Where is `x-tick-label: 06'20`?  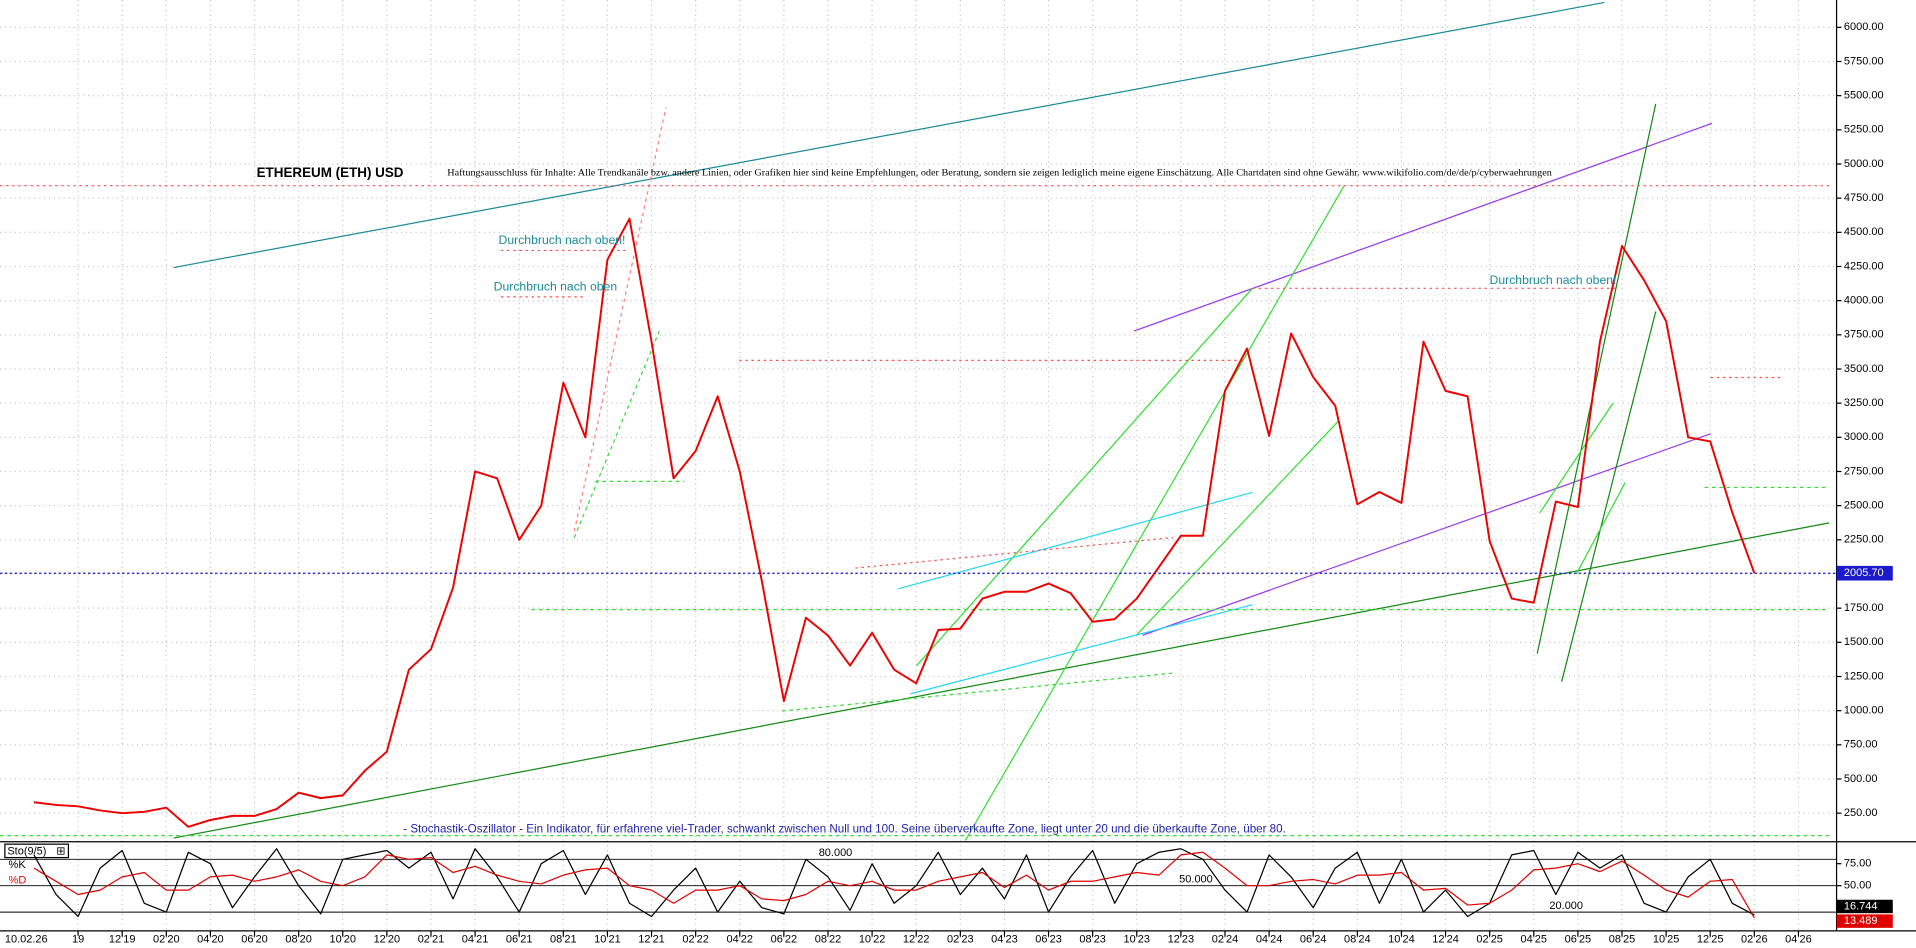 x-tick-label: 06'20 is located at coordinates (254, 939).